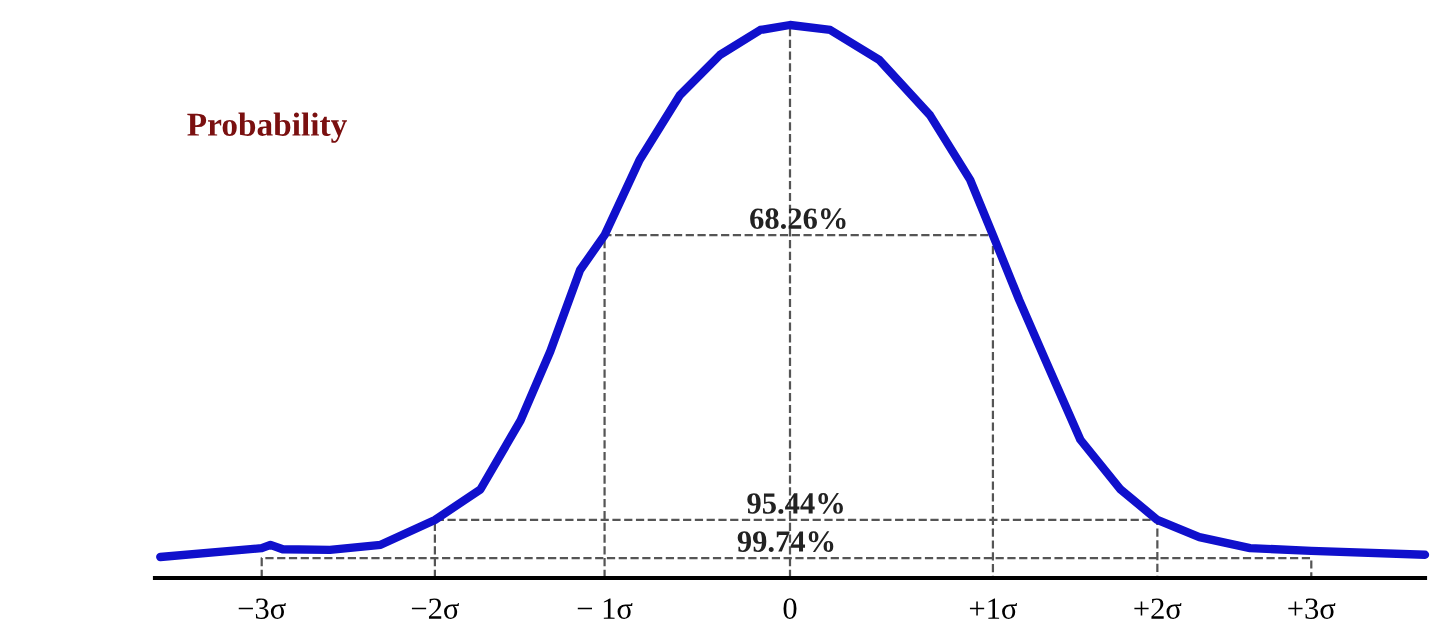 This screenshot has width=1441, height=634. Describe the element at coordinates (785, 542) in the screenshot. I see `annotation: 99.74%` at that location.